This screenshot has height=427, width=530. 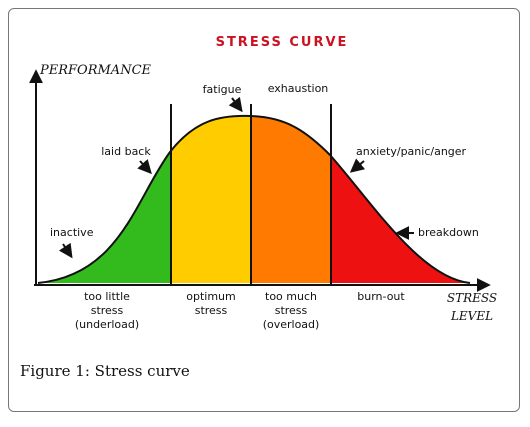 What do you see at coordinates (65, 250) in the screenshot?
I see `arrow-inactive` at bounding box center [65, 250].